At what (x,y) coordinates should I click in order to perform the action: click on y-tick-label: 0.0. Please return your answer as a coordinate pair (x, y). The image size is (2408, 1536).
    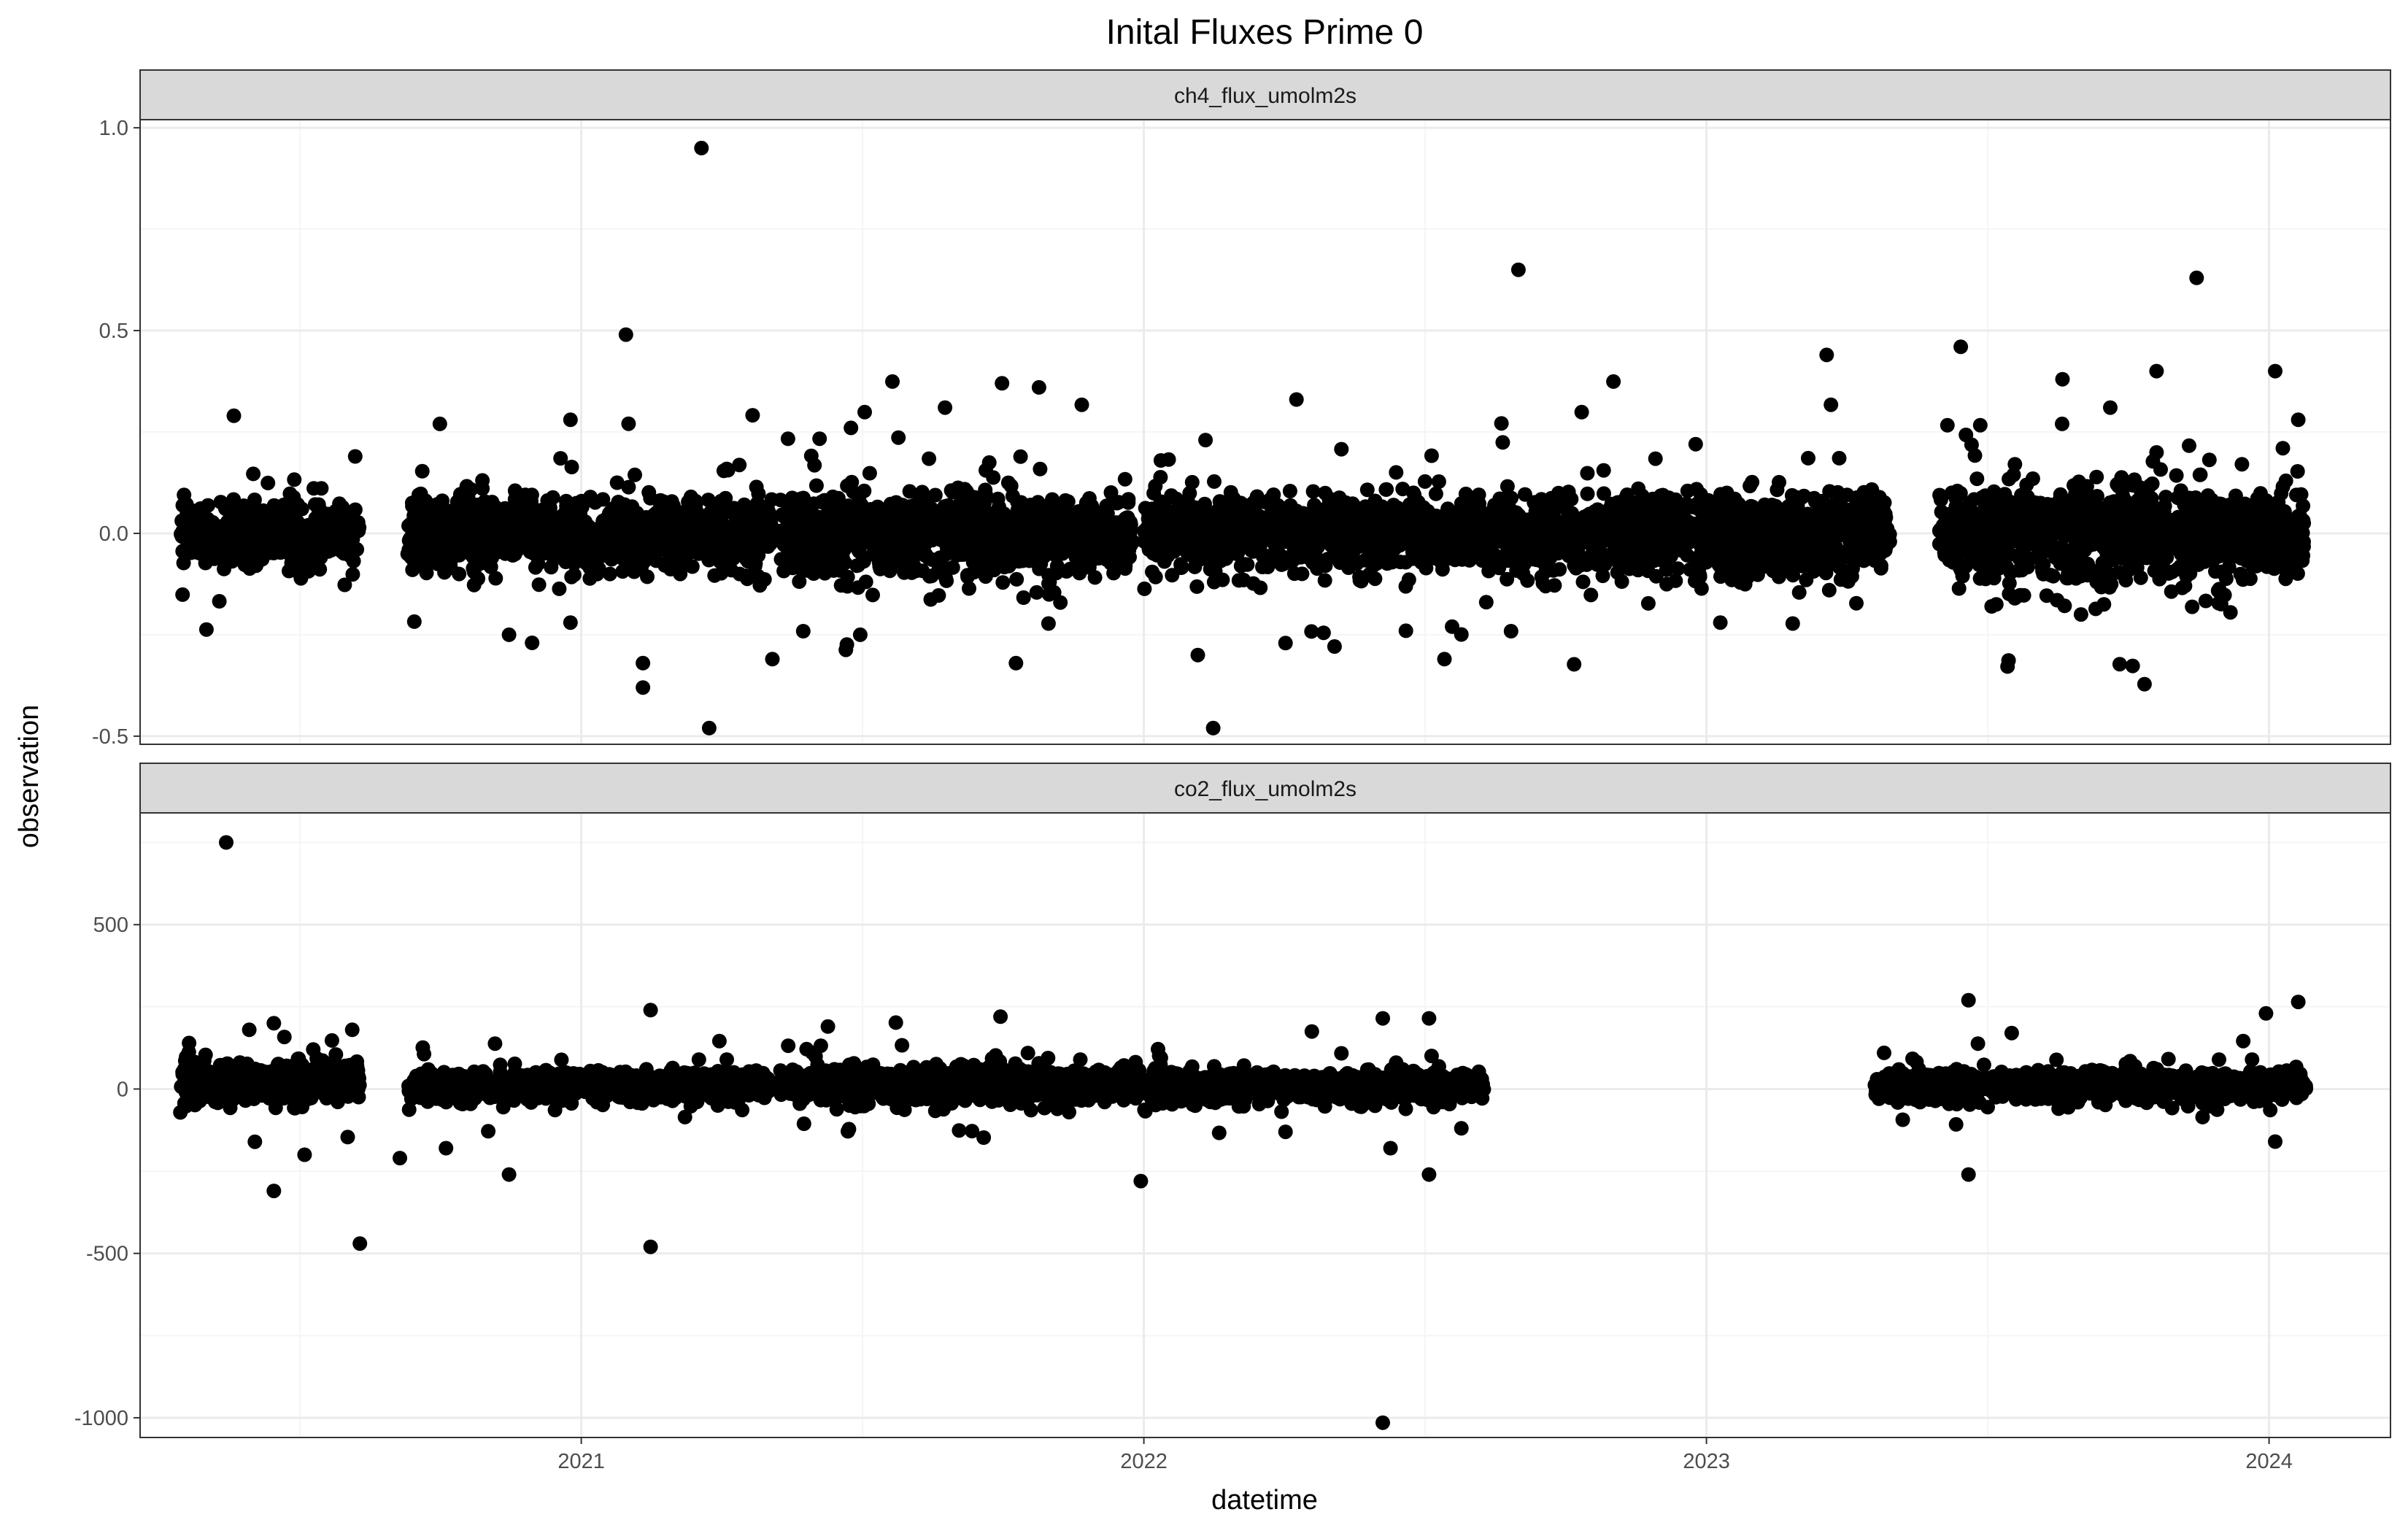
    Looking at the image, I should click on (113, 534).